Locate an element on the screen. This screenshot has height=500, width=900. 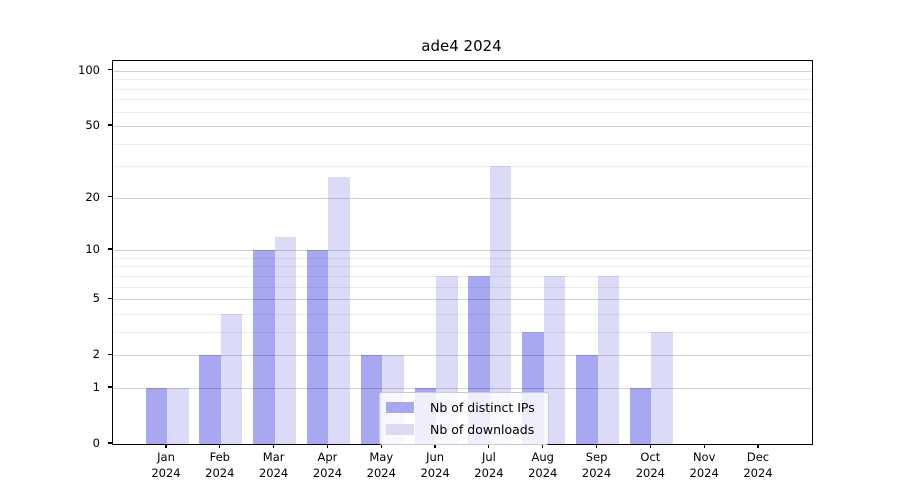
x-tick-label-apr: Apr 2024 is located at coordinates (327, 465).